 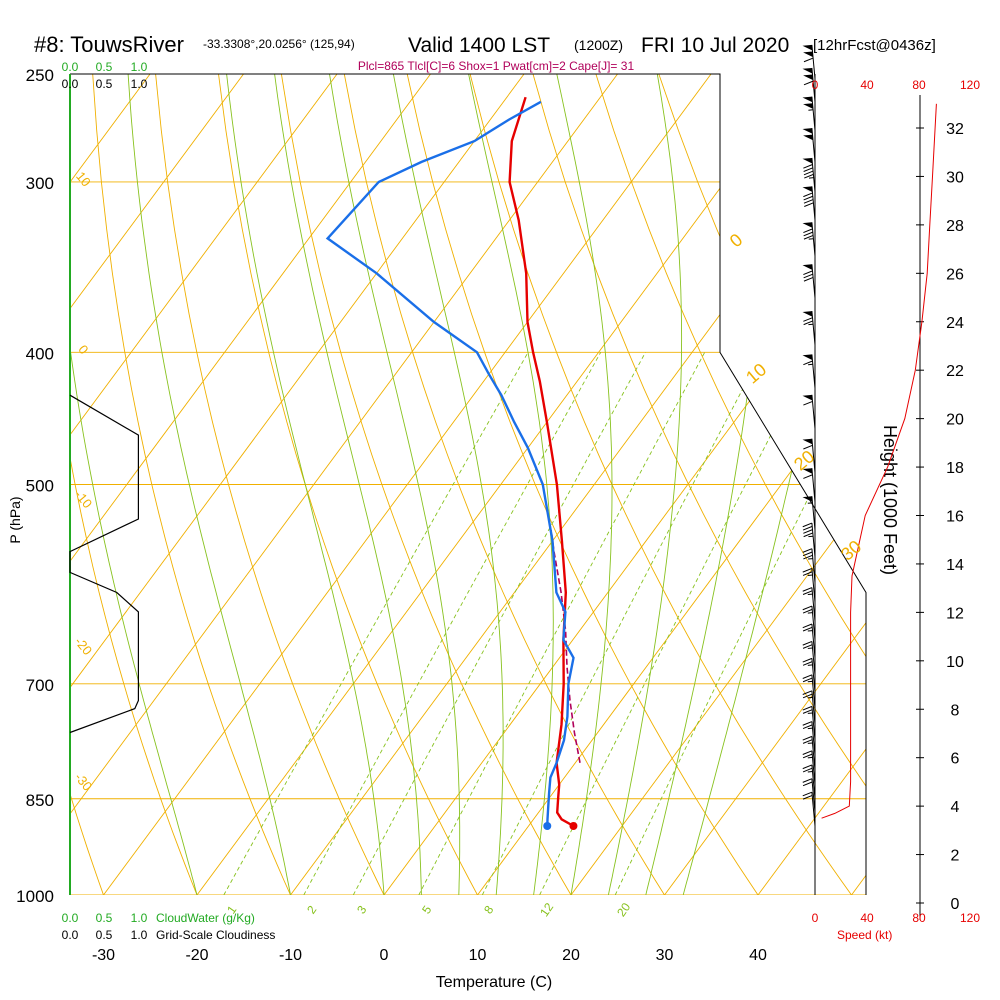 I want to click on cloudiness-scale-bottom: 0.5, so click(x=104, y=935).